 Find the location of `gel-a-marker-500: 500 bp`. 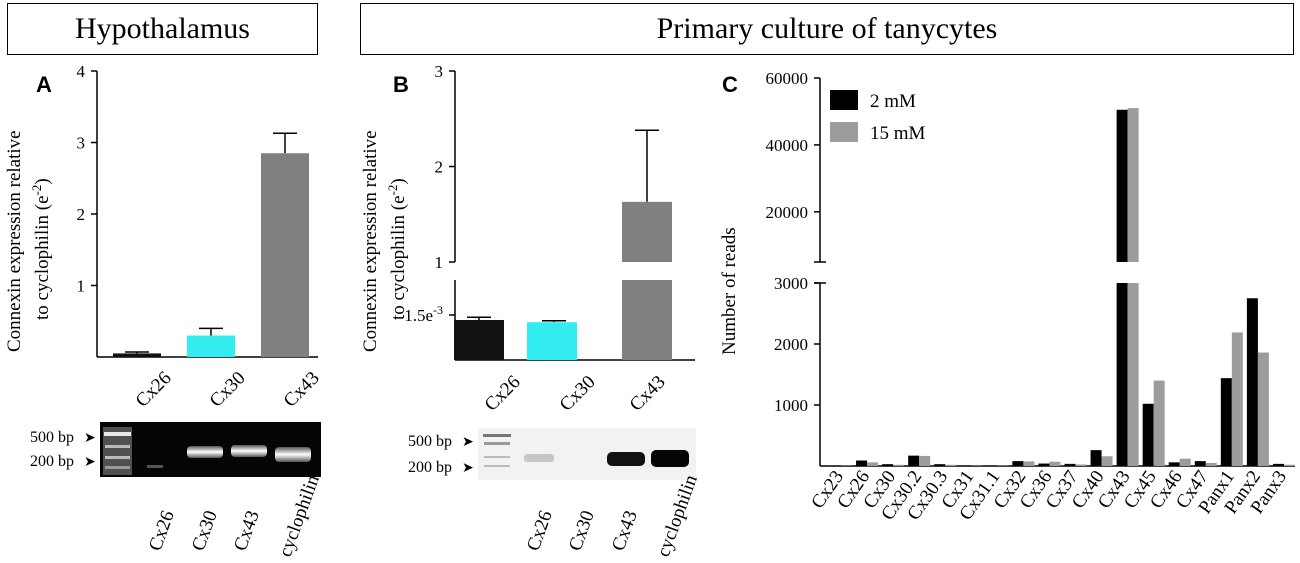

gel-a-marker-500: 500 bp is located at coordinates (52, 437).